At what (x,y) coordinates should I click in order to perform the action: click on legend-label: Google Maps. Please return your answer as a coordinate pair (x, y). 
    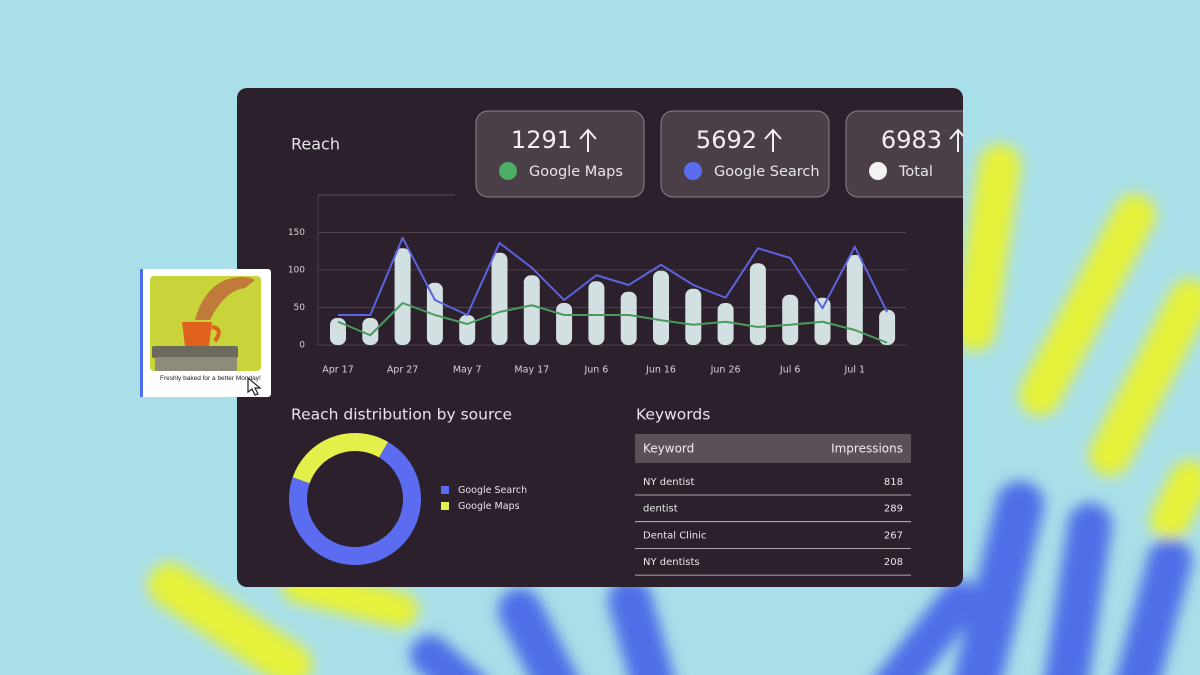
    Looking at the image, I should click on (489, 506).